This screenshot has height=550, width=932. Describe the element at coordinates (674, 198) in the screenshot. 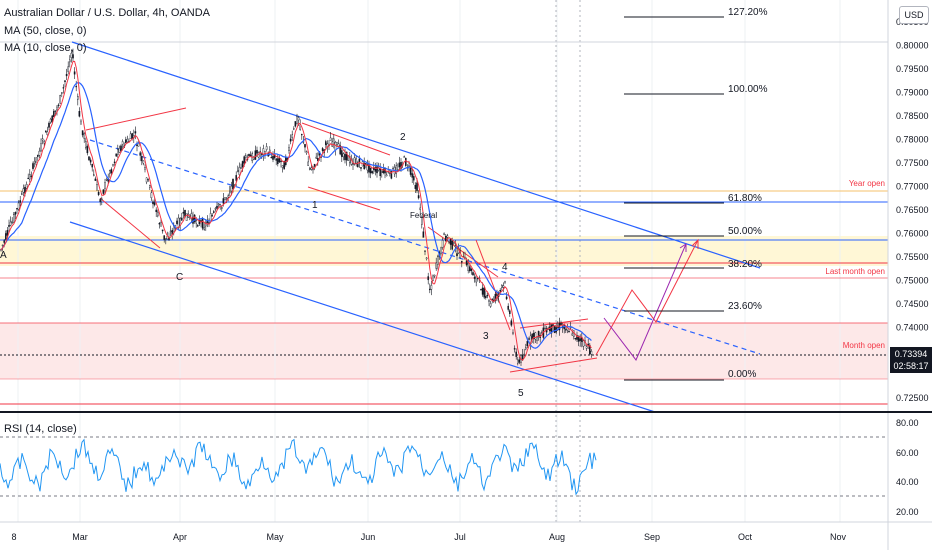

I see `fib-lines` at that location.